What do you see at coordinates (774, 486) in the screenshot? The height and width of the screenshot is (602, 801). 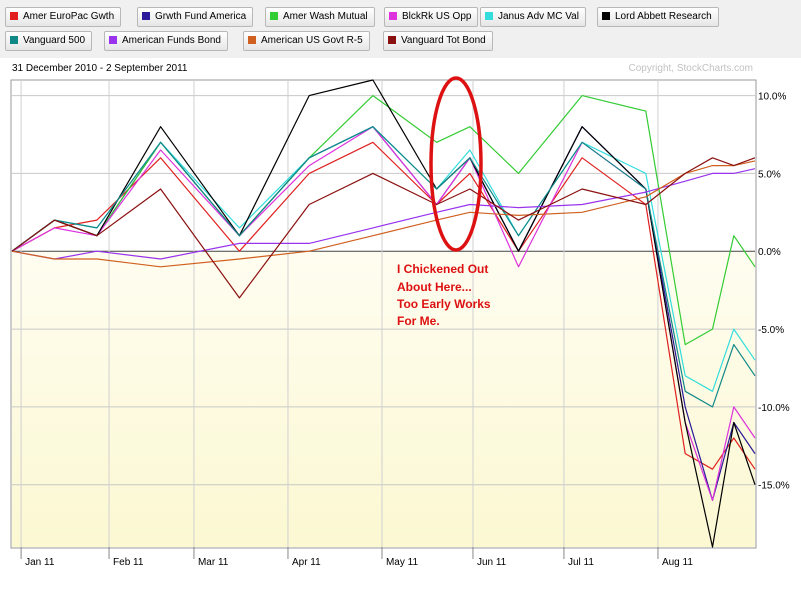 I see `y-tick-label: -15.0%` at bounding box center [774, 486].